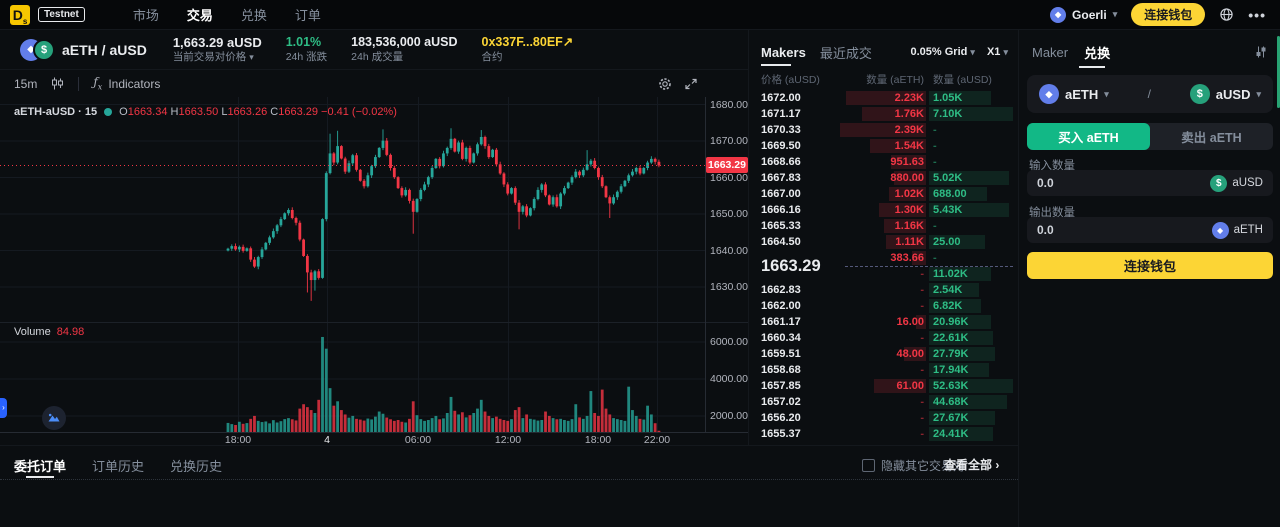 Image resolution: width=1280 pixels, height=527 pixels. Describe the element at coordinates (781, 338) in the screenshot. I see `ob-price-cell: 1660.34` at that location.